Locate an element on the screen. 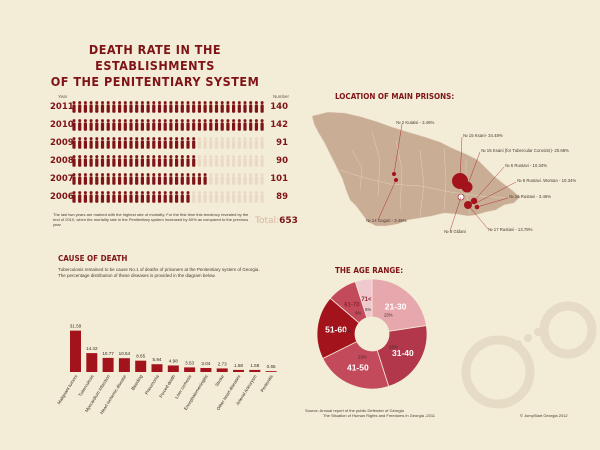  donut-percent-label: 23% is located at coordinates (362, 357).